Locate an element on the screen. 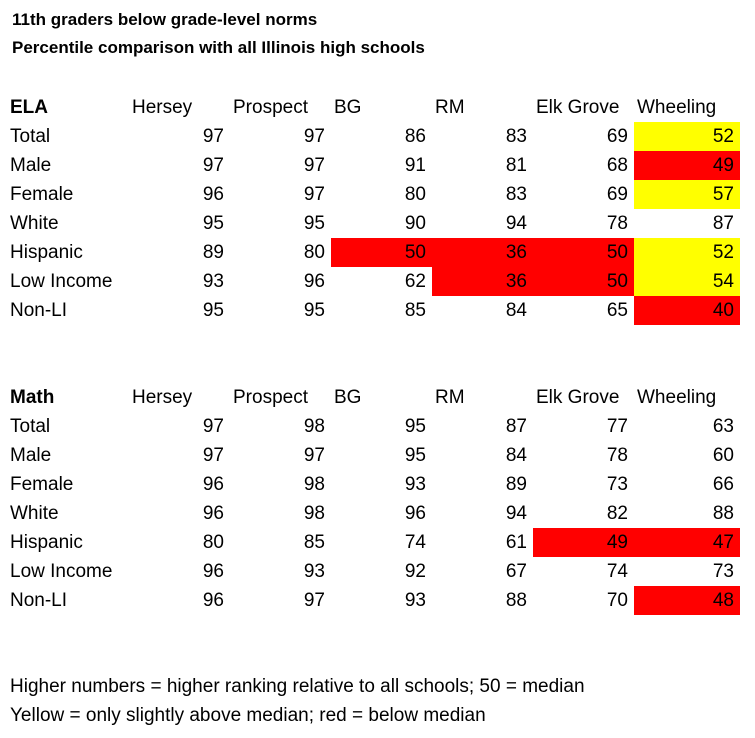 This screenshot has height=738, width=755. math-white-bg-value: 96 is located at coordinates (415, 513).